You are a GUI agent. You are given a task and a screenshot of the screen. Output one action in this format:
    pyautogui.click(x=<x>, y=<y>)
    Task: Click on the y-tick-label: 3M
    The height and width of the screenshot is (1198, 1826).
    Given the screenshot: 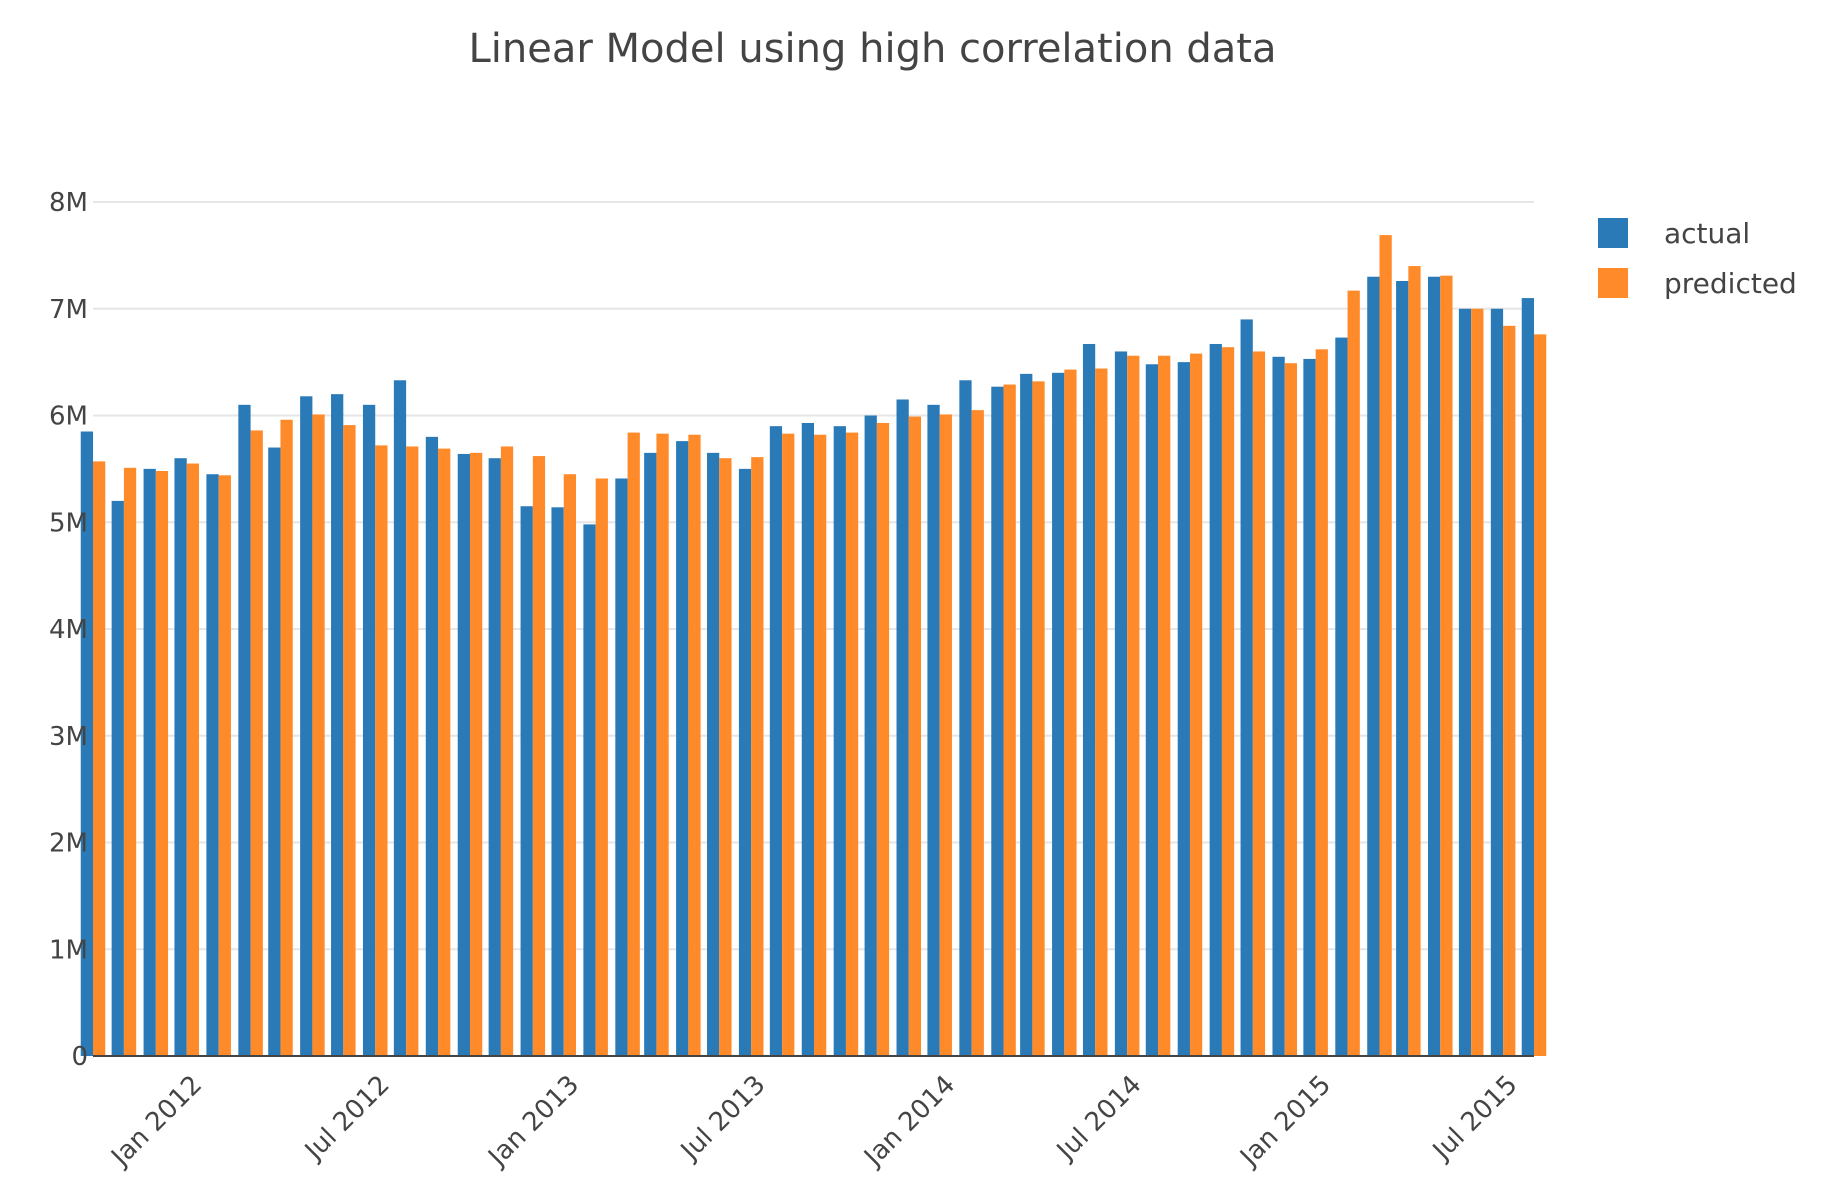 What is the action you would take?
    pyautogui.click(x=68, y=737)
    